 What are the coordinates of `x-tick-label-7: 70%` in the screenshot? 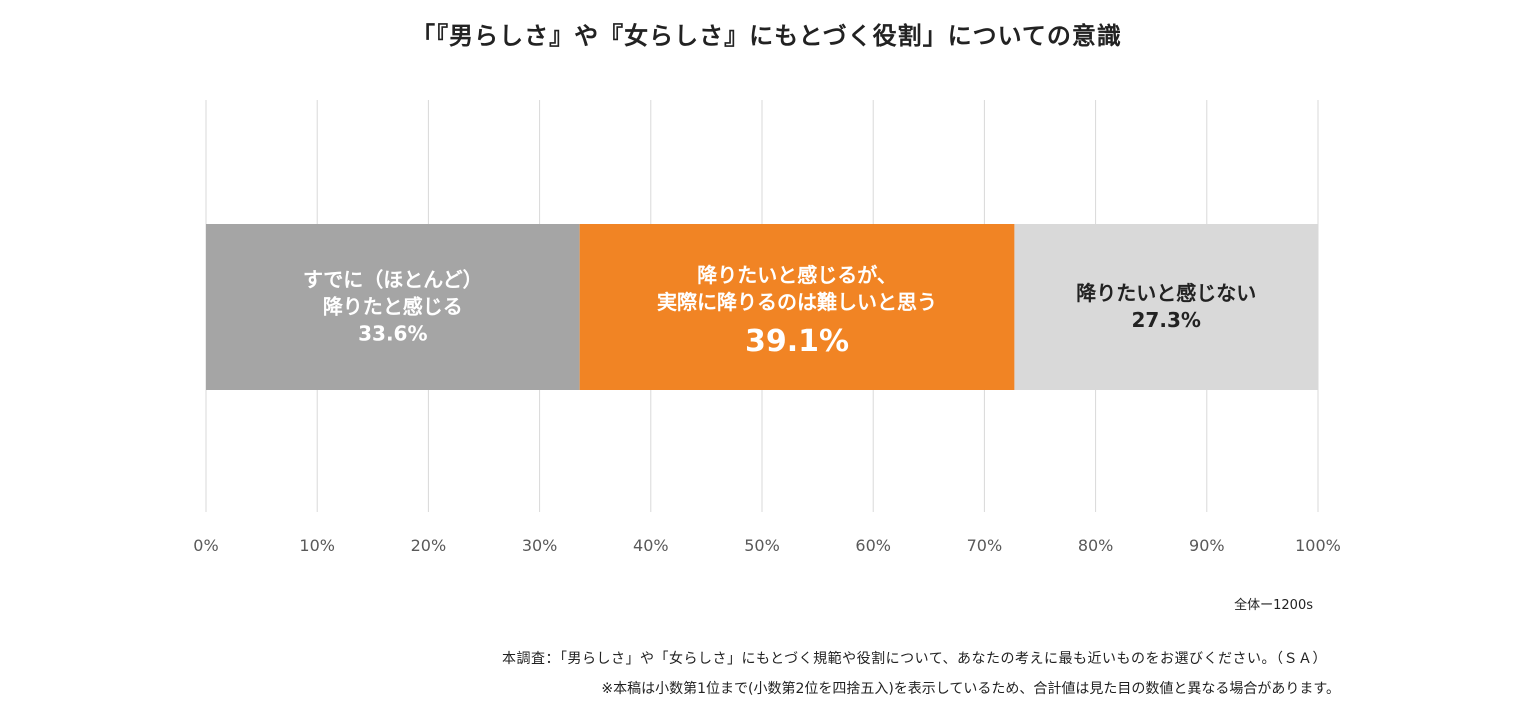 It's located at (985, 545).